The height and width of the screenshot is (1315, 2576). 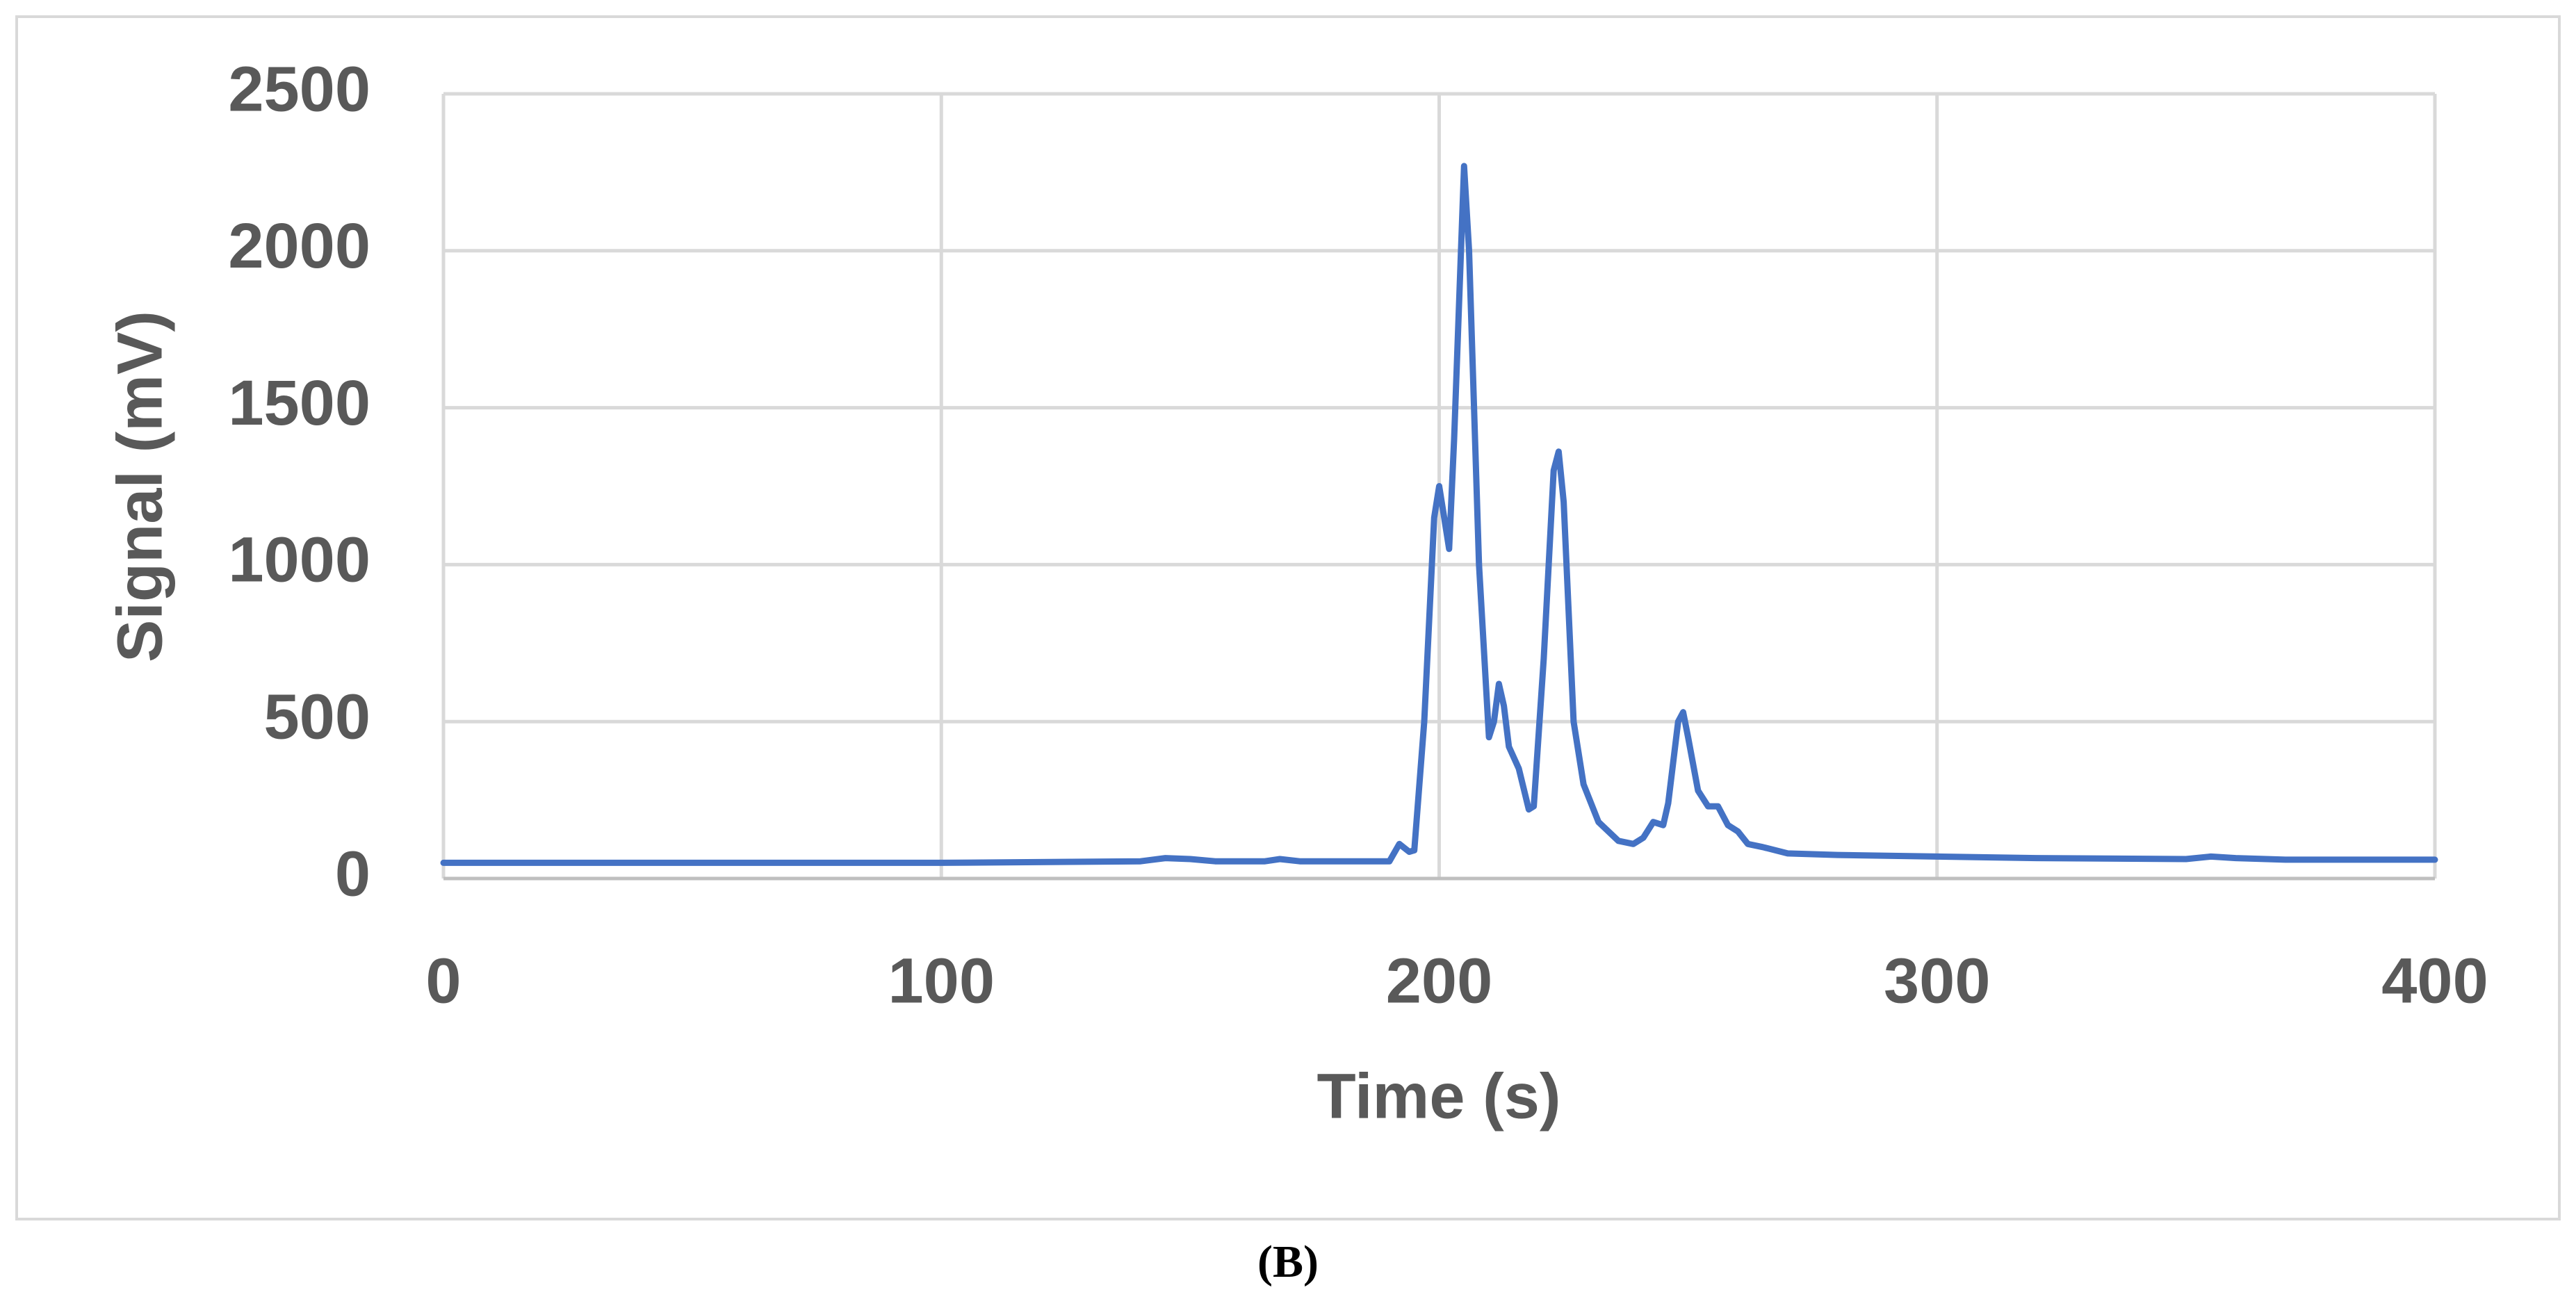 What do you see at coordinates (352, 874) in the screenshot?
I see `y-tick-label: 0` at bounding box center [352, 874].